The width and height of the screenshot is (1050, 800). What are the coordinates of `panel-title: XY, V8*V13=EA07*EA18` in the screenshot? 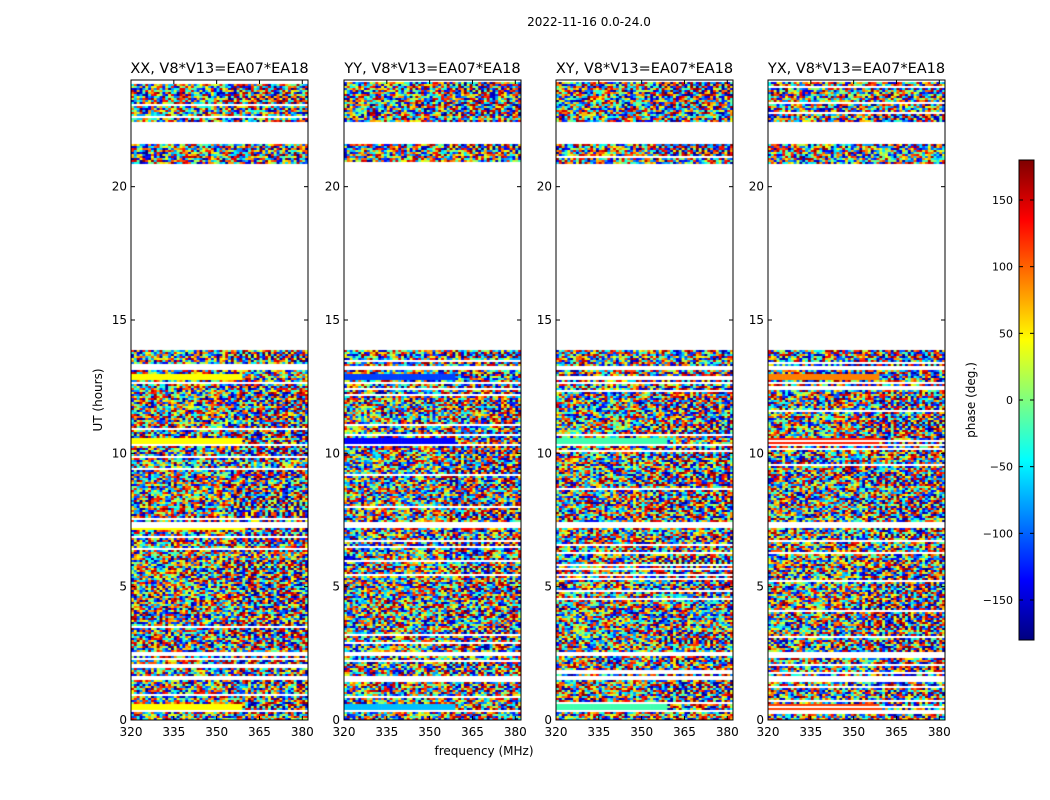 It's located at (644, 69).